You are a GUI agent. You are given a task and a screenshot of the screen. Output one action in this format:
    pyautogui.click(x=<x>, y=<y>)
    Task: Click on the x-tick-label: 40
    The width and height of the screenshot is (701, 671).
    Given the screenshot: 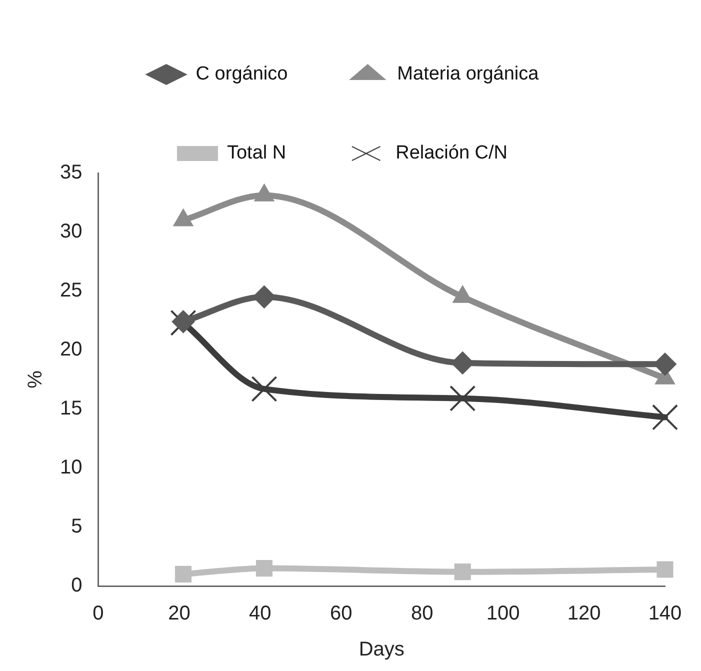 What is the action you would take?
    pyautogui.click(x=260, y=613)
    